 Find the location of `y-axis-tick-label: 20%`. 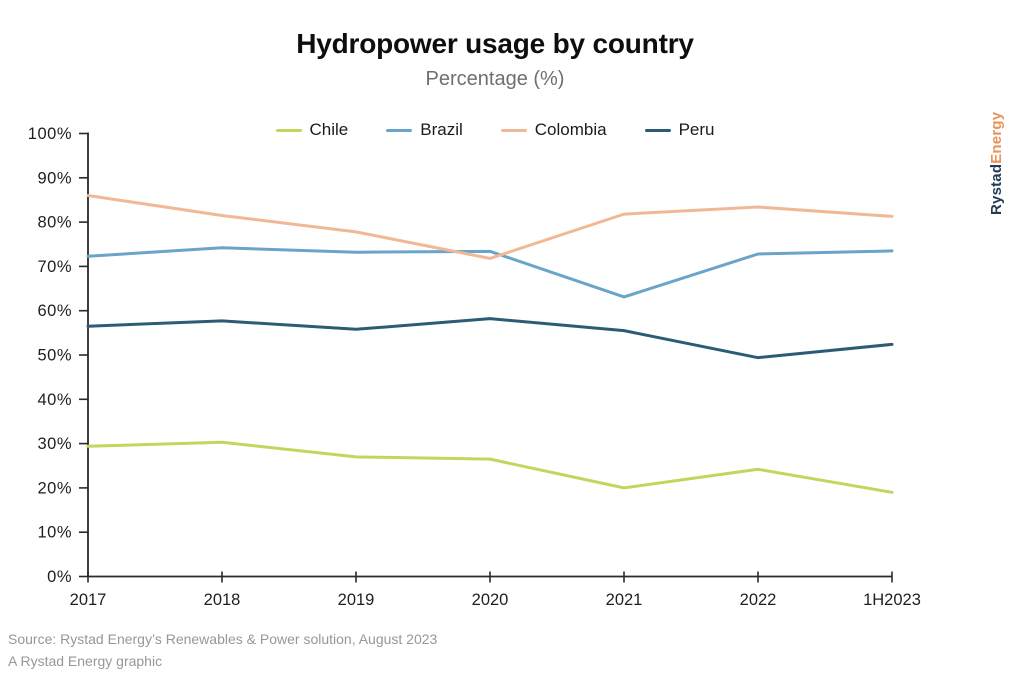

y-axis-tick-label: 20% is located at coordinates (54, 488).